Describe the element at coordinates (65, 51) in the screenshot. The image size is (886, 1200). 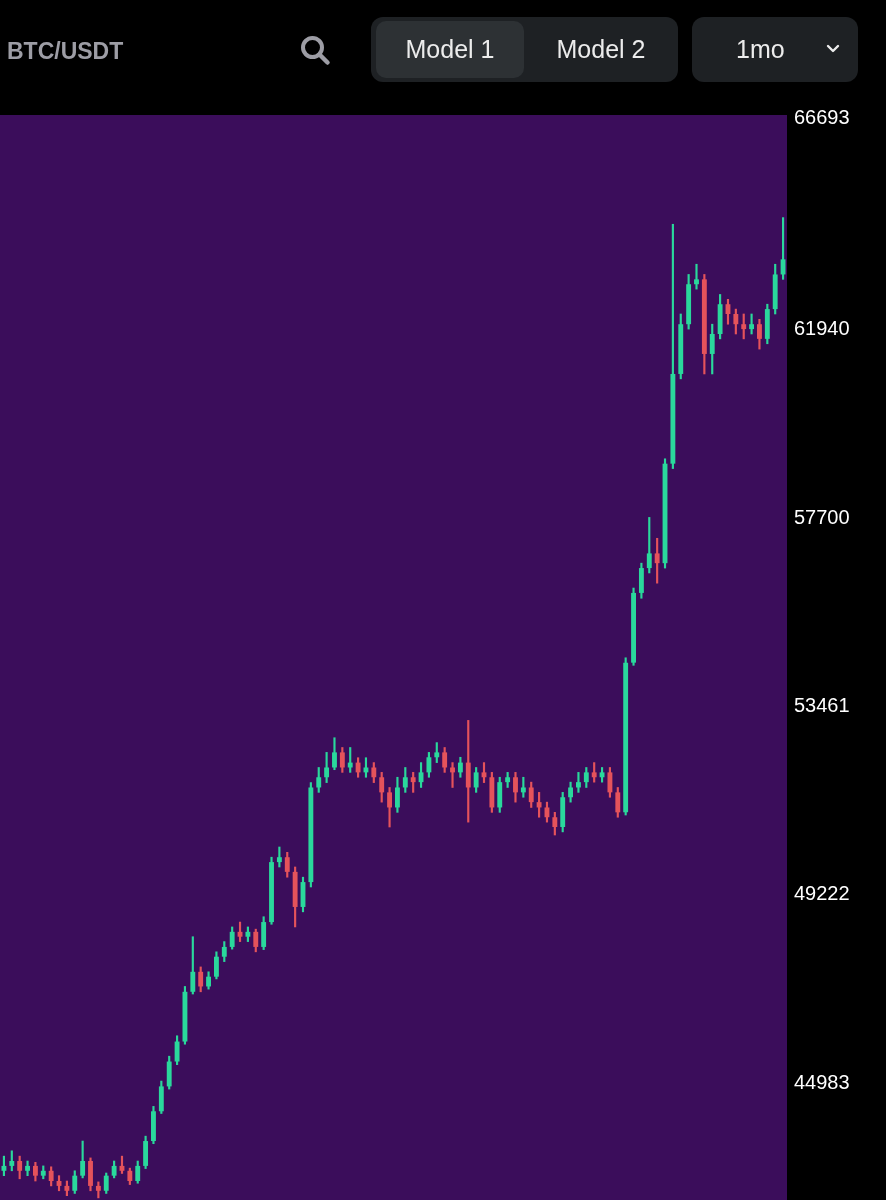
I see `chart-title: BTC/USDT` at that location.